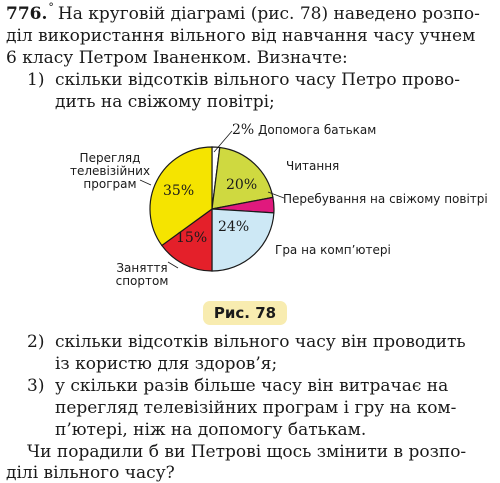  What do you see at coordinates (36, 342) in the screenshot?
I see `q2-marker: 2)` at bounding box center [36, 342].